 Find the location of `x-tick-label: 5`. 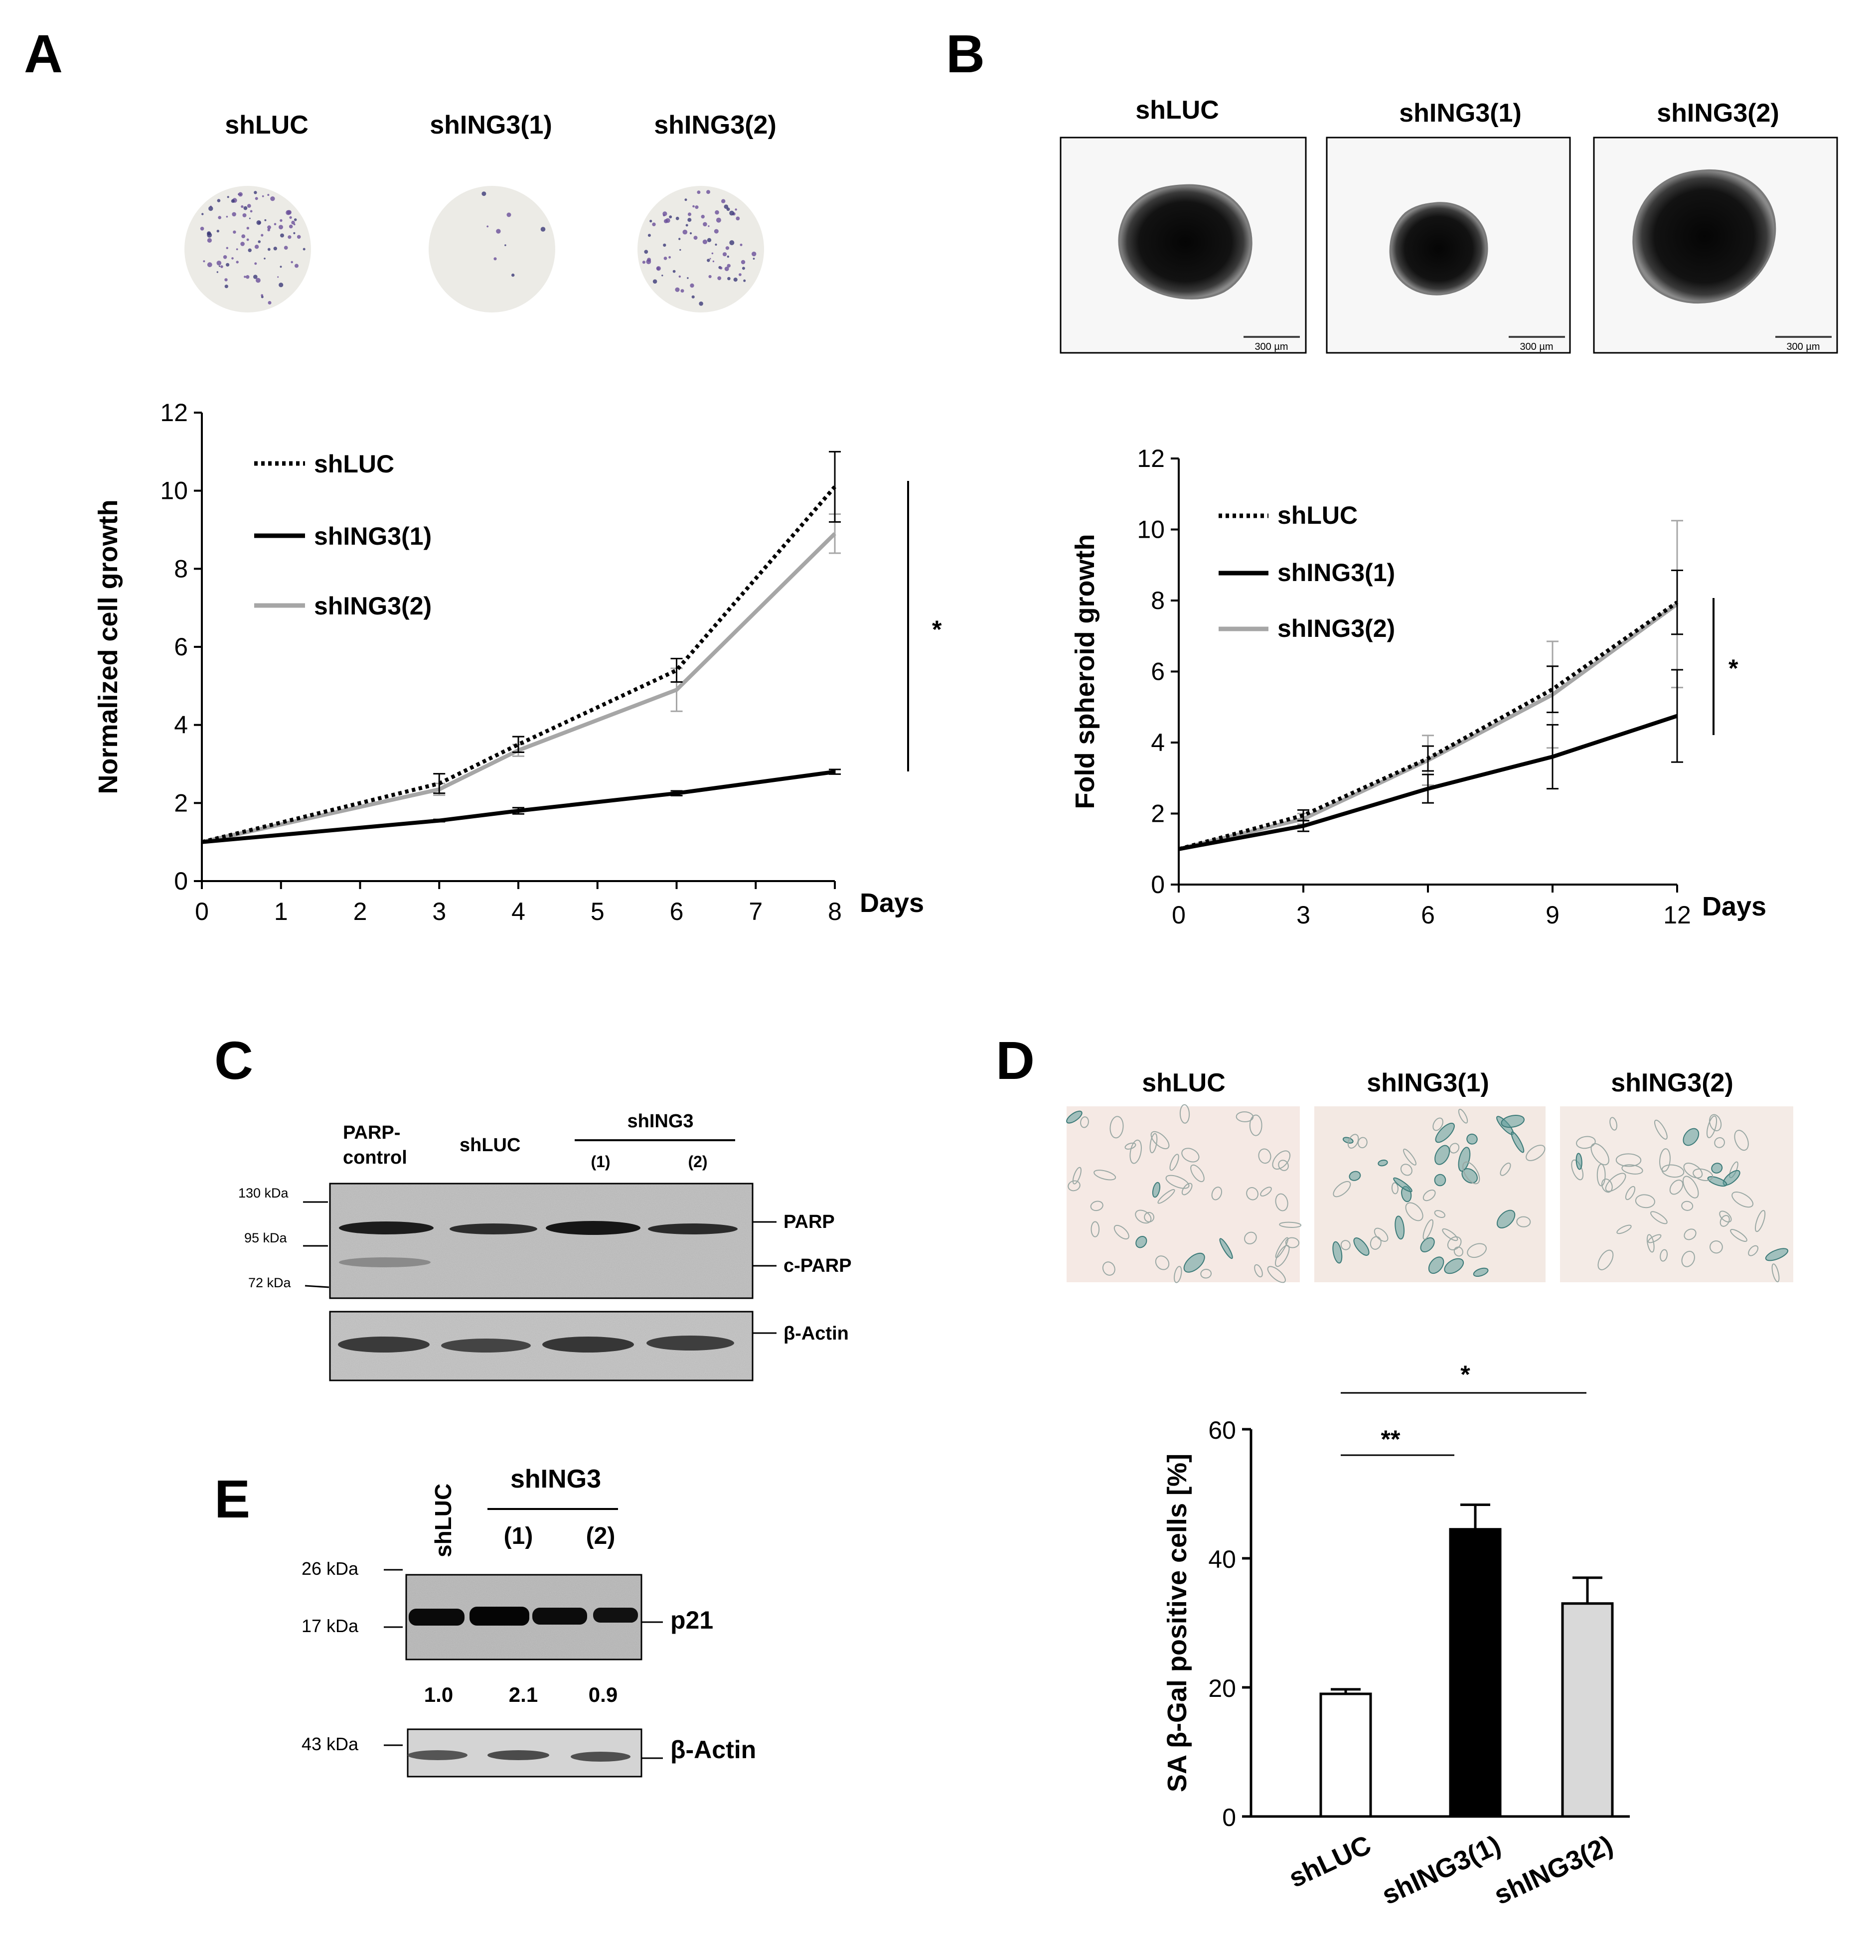

x-tick-label: 5 is located at coordinates (598, 911).